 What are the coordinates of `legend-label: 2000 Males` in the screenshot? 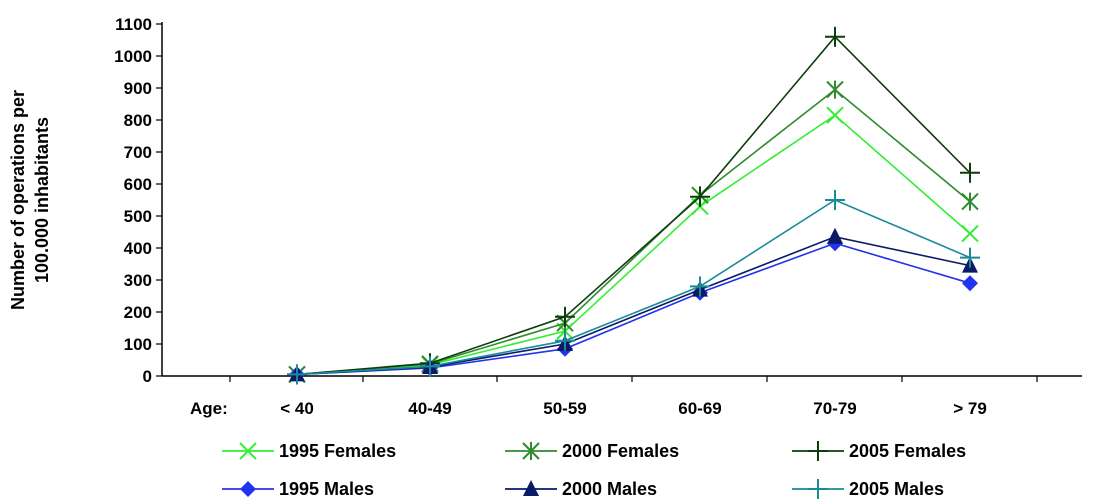 It's located at (609, 489).